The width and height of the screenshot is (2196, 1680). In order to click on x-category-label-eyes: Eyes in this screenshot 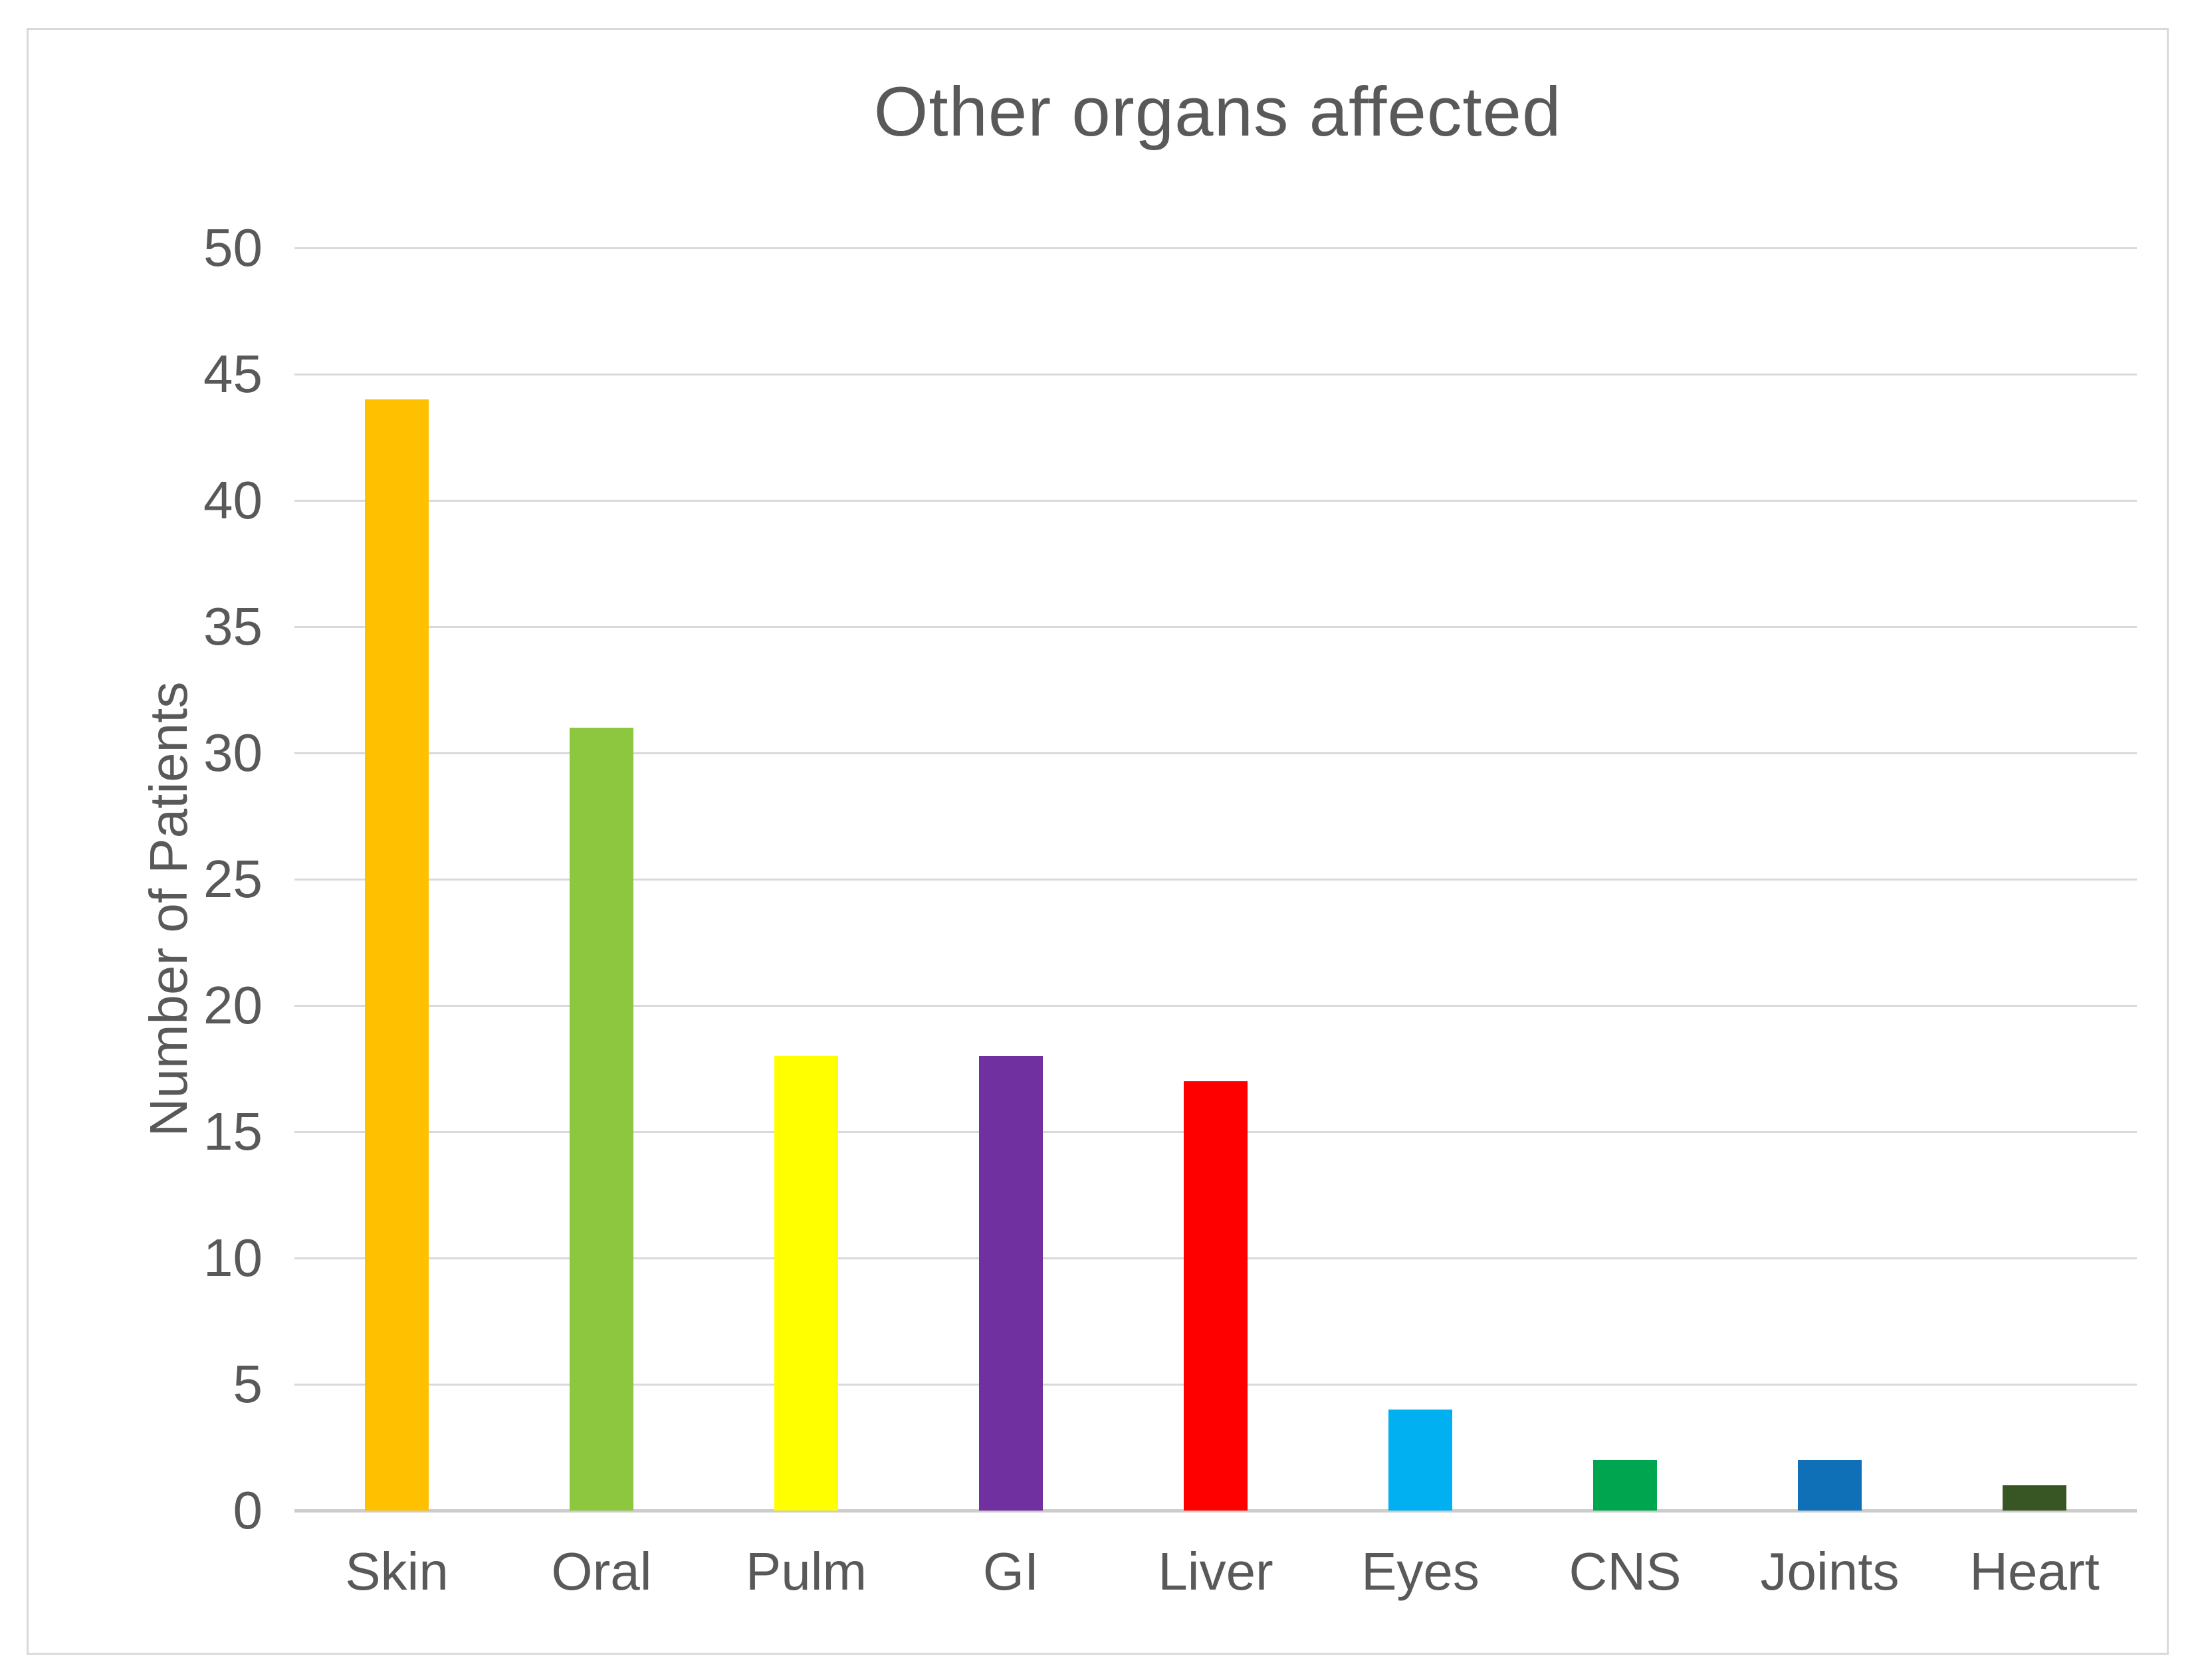, I will do `click(1421, 1571)`.